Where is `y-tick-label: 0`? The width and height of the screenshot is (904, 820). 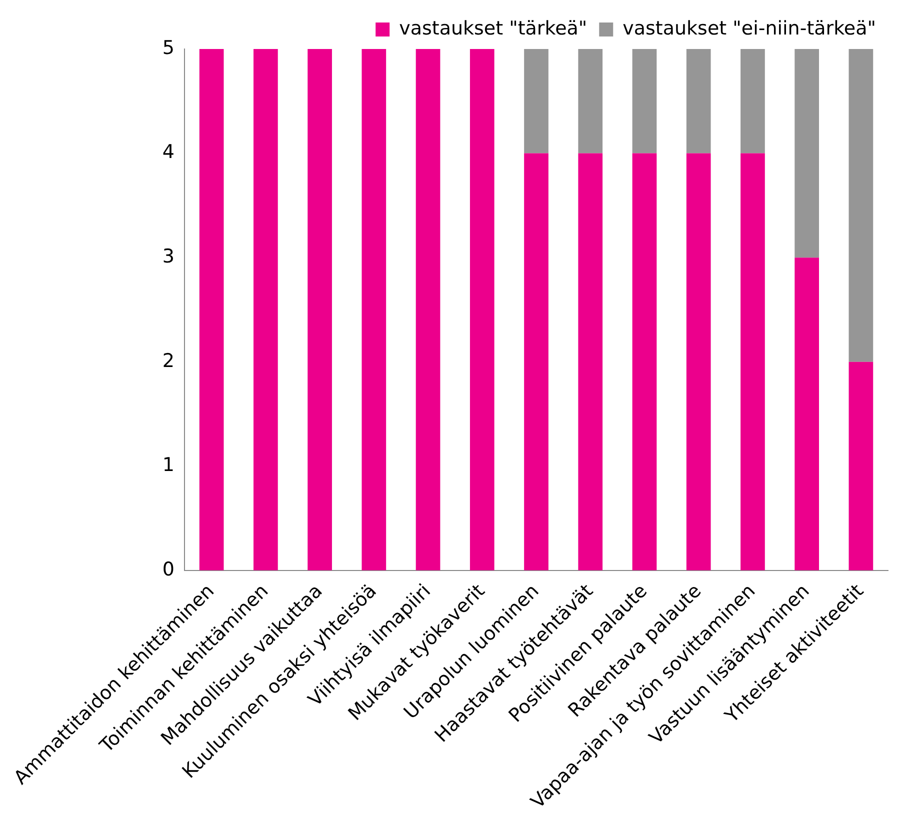
y-tick-label: 0 is located at coordinates (168, 569).